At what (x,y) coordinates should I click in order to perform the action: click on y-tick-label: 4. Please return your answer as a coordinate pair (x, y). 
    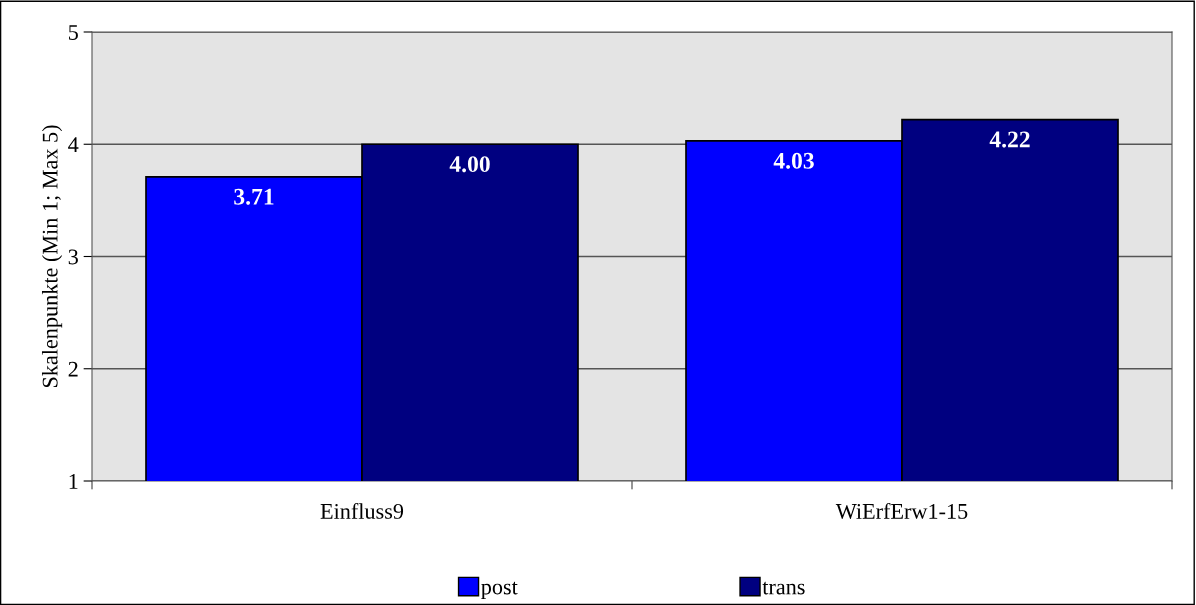
    Looking at the image, I should click on (73, 144).